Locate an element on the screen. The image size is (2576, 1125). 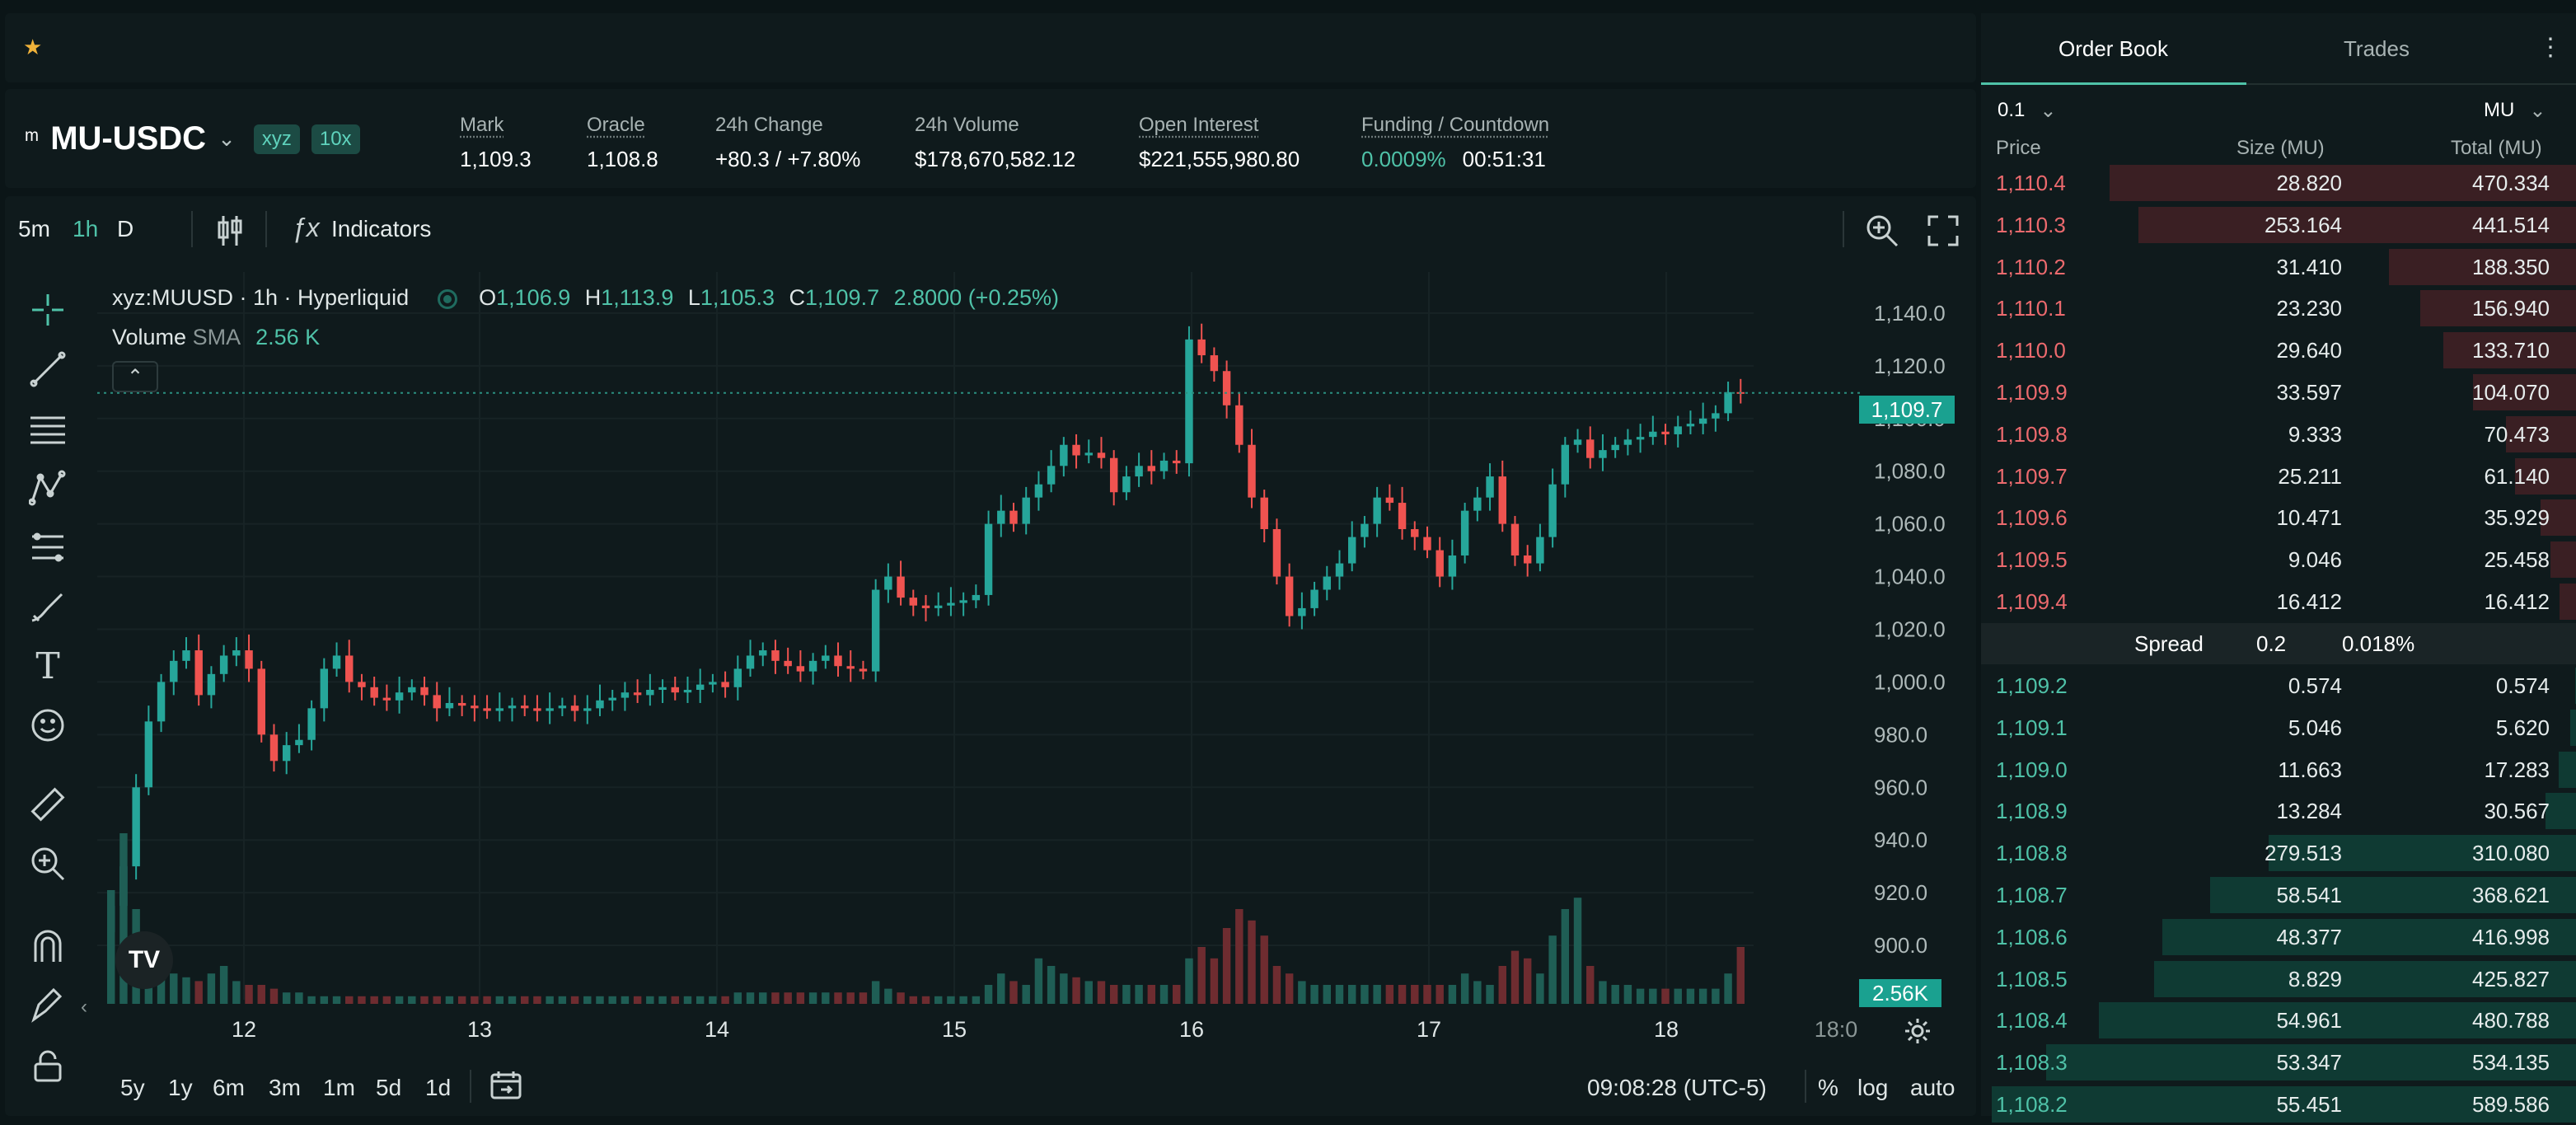
ask-row: 1,110.1 23.230 156.940 is located at coordinates (2278, 308).